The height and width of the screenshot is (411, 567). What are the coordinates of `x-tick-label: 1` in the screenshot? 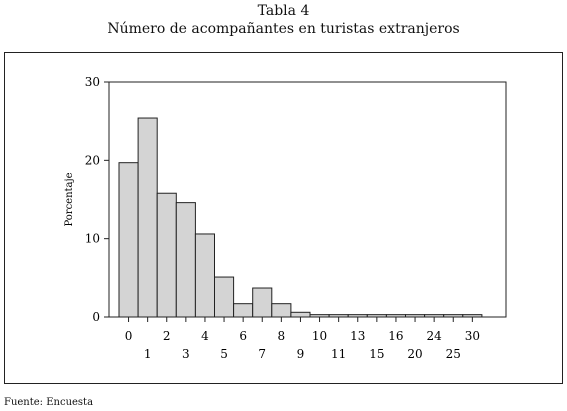 It's located at (148, 354).